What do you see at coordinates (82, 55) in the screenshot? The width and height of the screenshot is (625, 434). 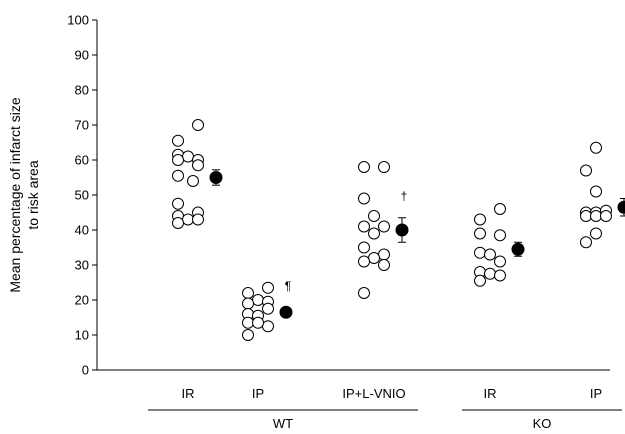 I see `y-tick-label: 90` at bounding box center [82, 55].